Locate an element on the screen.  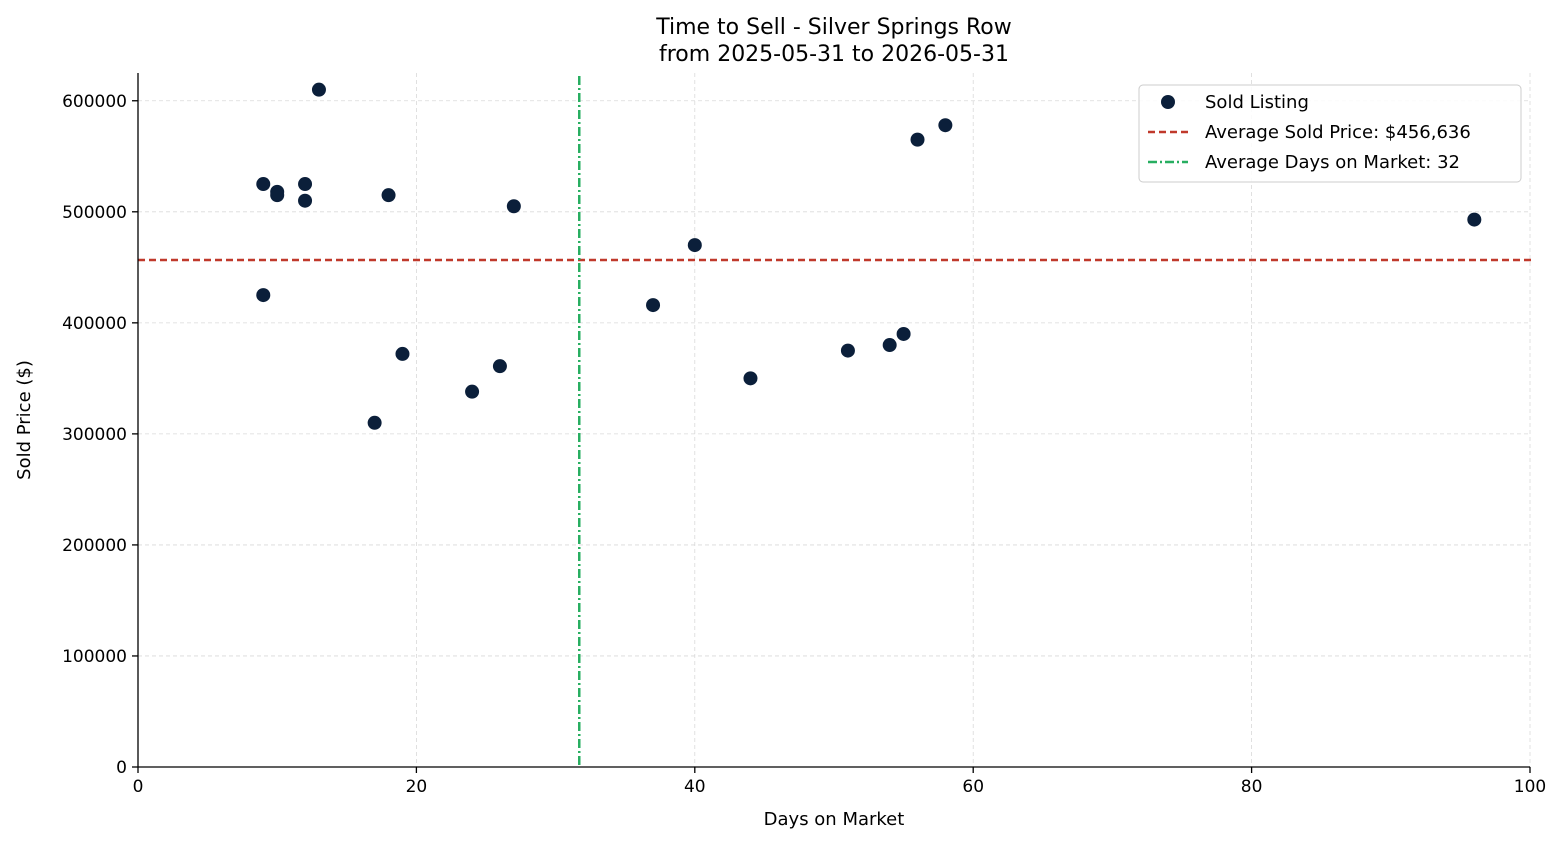
y-tick-label: 600000 is located at coordinates (94, 102).